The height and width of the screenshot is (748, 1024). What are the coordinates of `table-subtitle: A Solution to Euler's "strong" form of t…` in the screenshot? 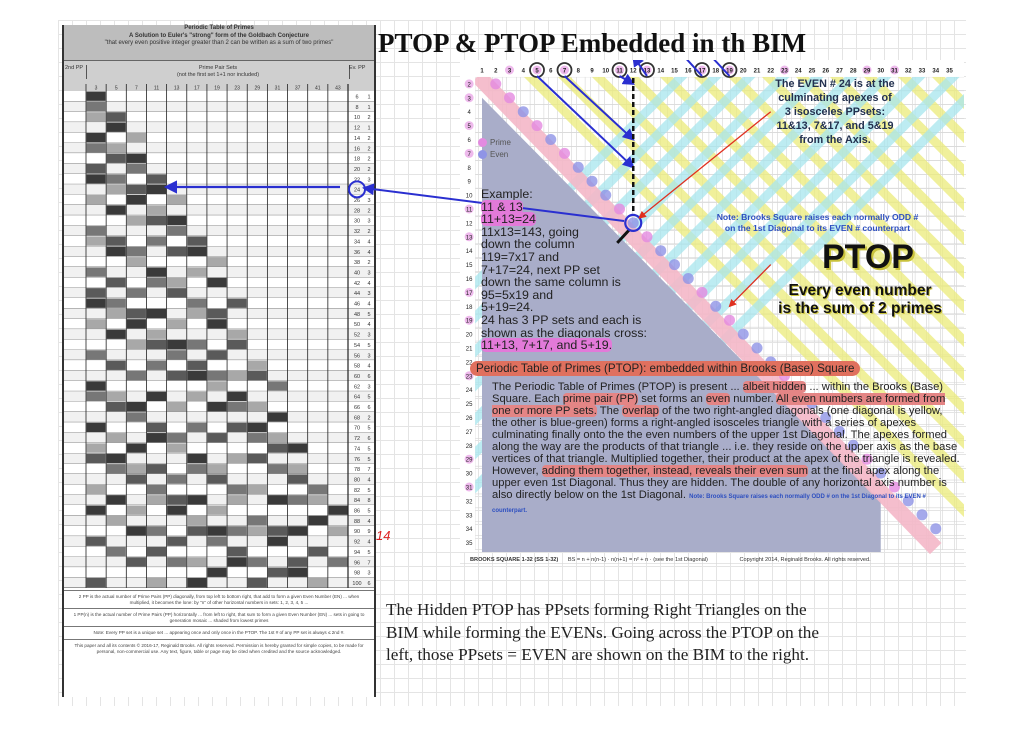 It's located at (219, 35).